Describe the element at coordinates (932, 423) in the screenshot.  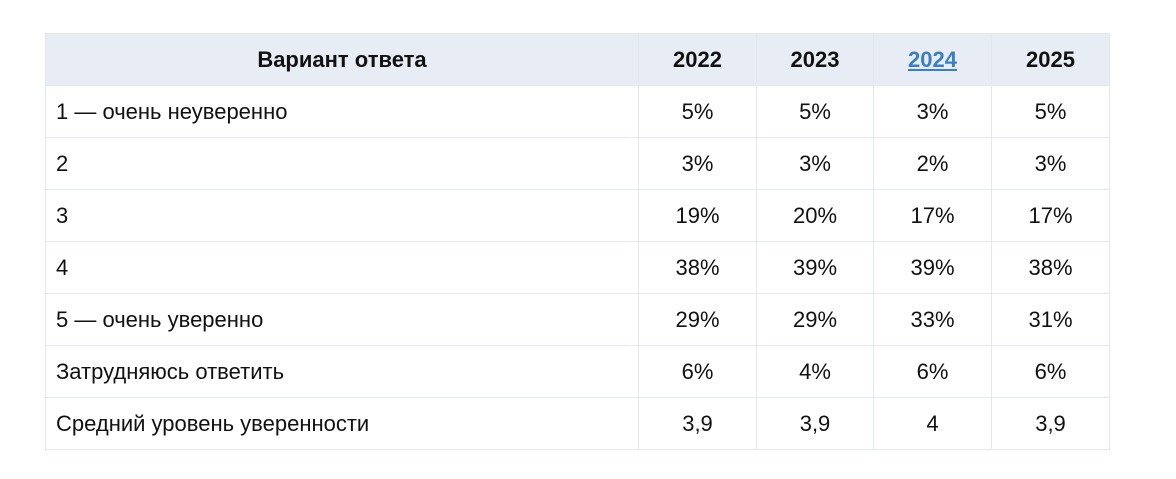
I see `cell: 4` at that location.